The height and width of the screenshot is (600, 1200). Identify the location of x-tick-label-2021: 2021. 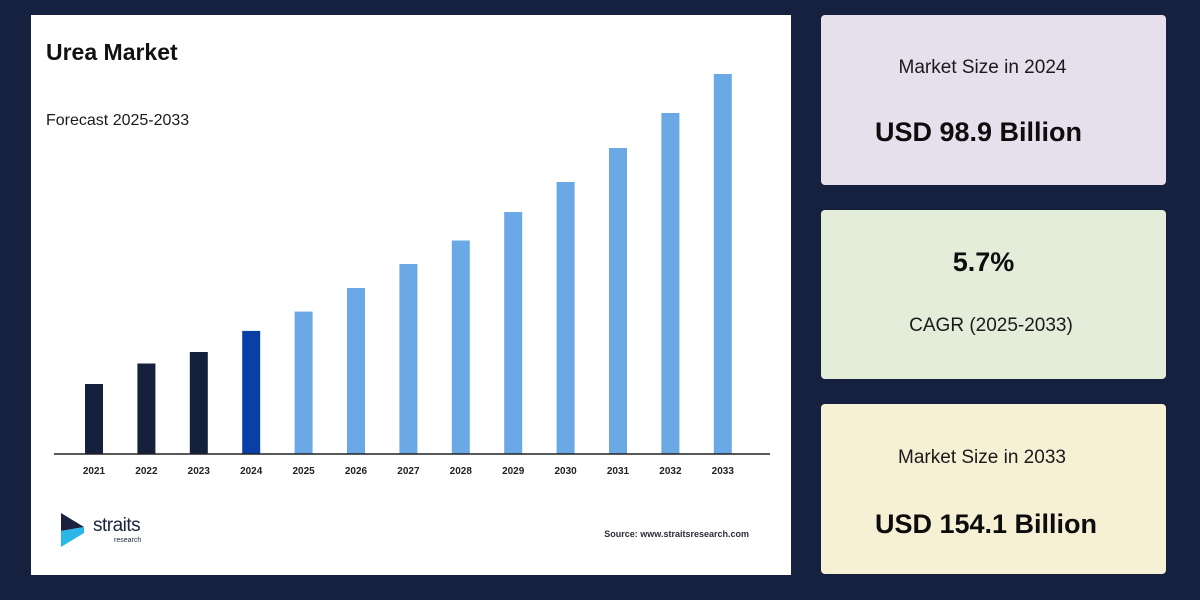
(94, 471).